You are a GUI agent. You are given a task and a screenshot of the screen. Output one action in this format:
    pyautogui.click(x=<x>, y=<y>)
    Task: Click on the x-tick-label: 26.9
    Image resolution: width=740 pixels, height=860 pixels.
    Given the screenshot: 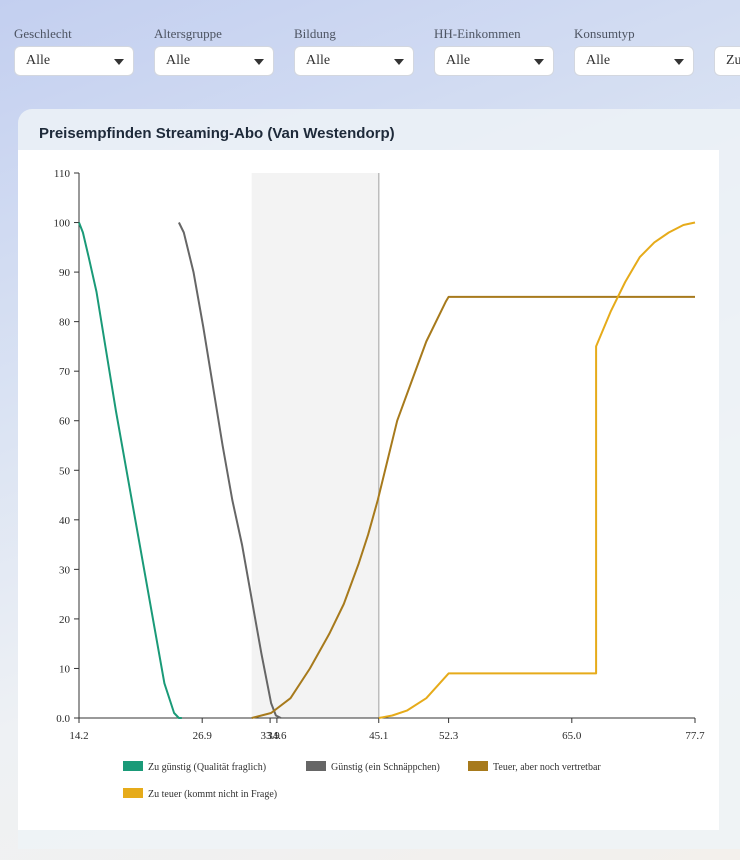 What is the action you would take?
    pyautogui.click(x=203, y=736)
    